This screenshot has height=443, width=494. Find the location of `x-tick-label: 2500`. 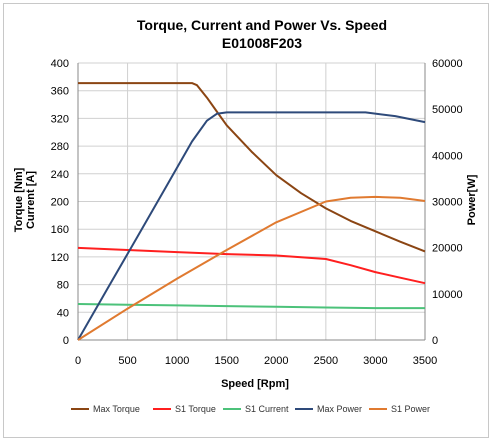

x-tick-label: 2500 is located at coordinates (326, 361).